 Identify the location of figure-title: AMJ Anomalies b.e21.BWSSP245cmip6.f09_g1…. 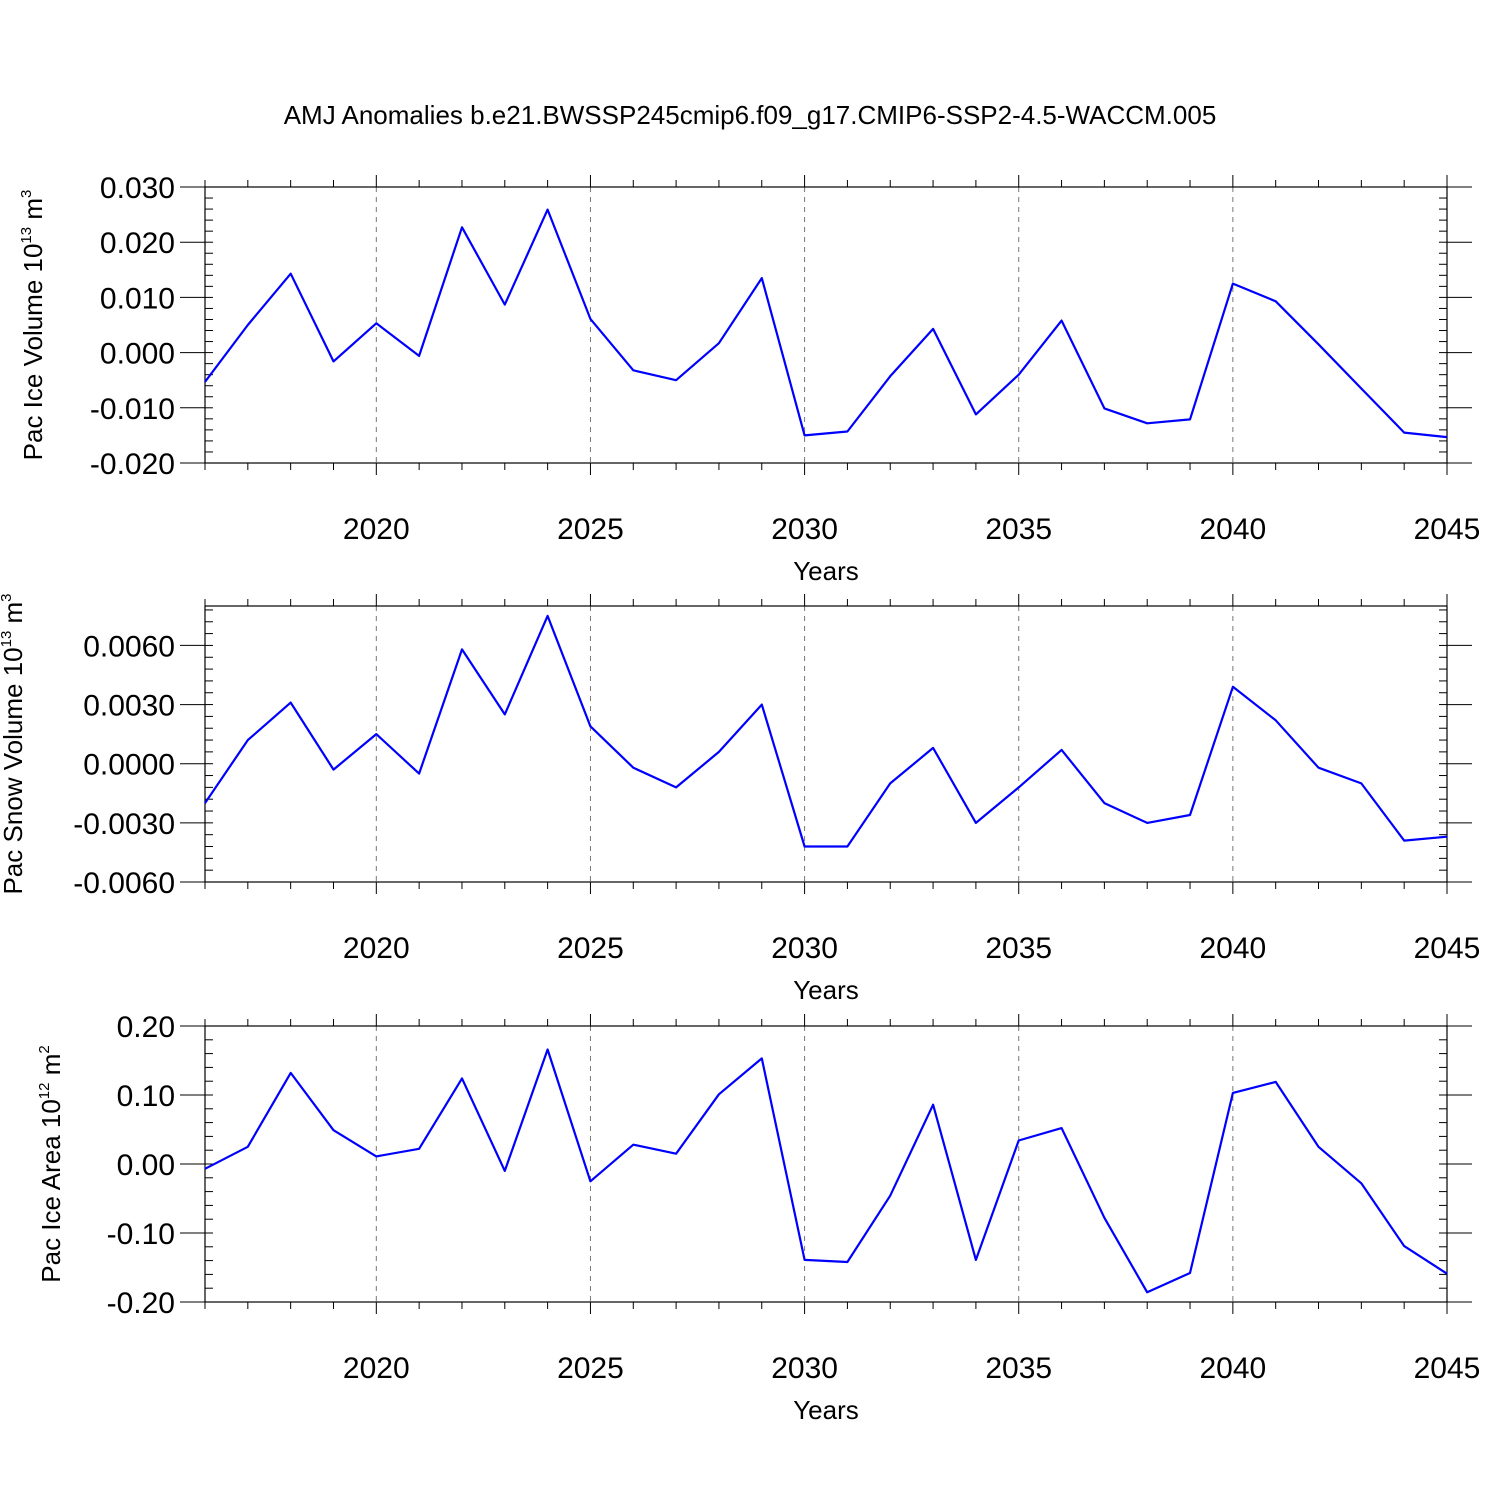
(750, 115).